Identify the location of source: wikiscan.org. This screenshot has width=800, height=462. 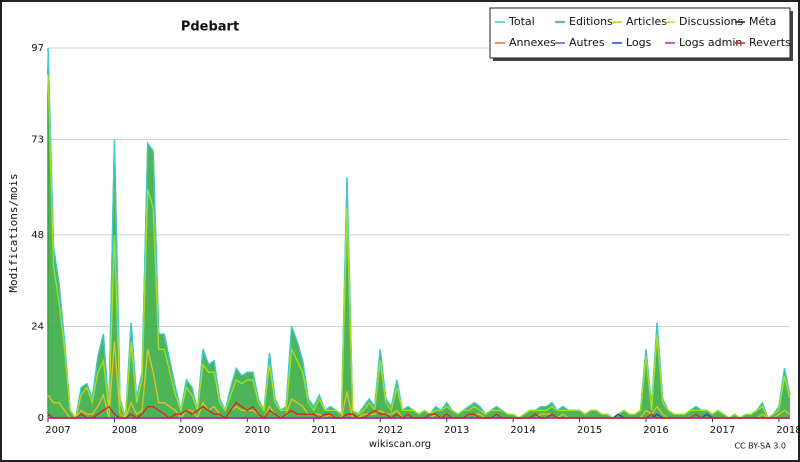
(400, 444).